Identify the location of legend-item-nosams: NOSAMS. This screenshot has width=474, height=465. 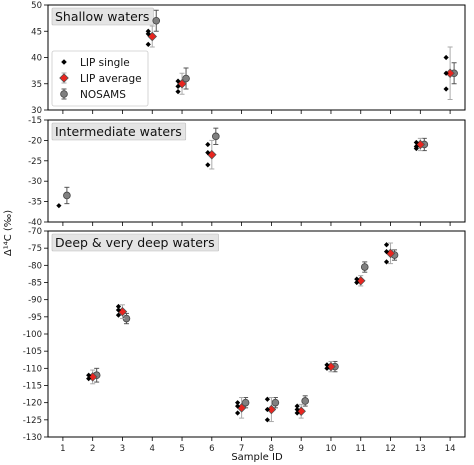
(93, 94).